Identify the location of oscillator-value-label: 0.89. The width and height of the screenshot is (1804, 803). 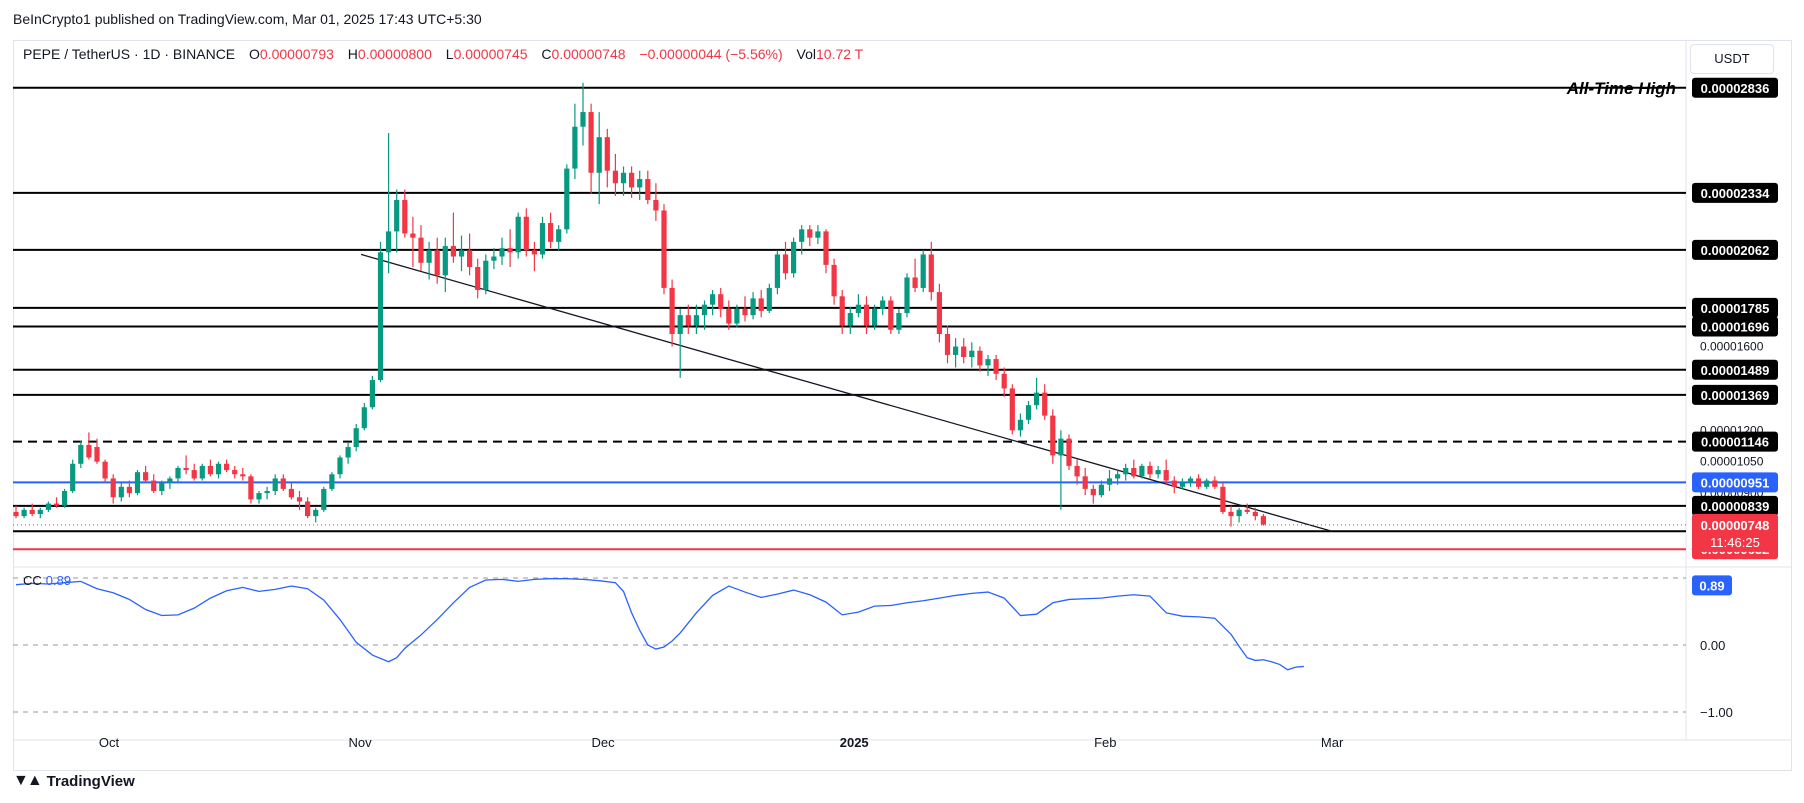
(1711, 585).